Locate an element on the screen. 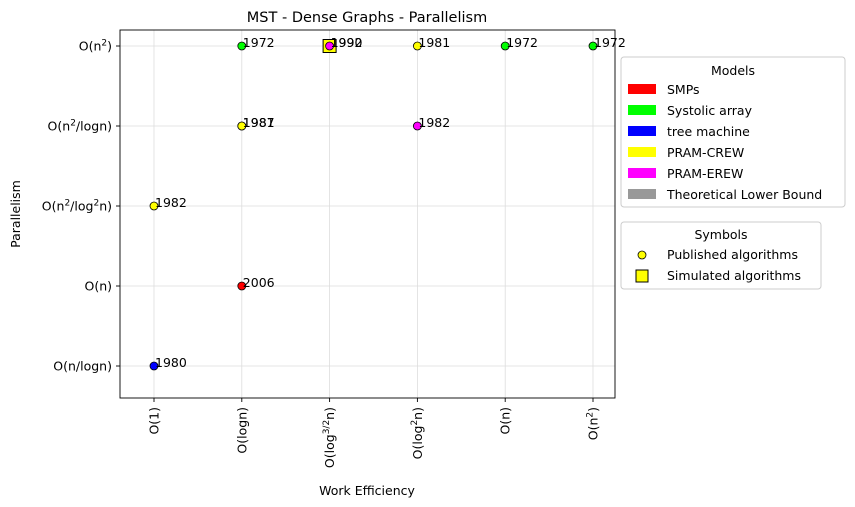  x-tick-label-o-log-2-n: O(log2n) is located at coordinates (417, 433).